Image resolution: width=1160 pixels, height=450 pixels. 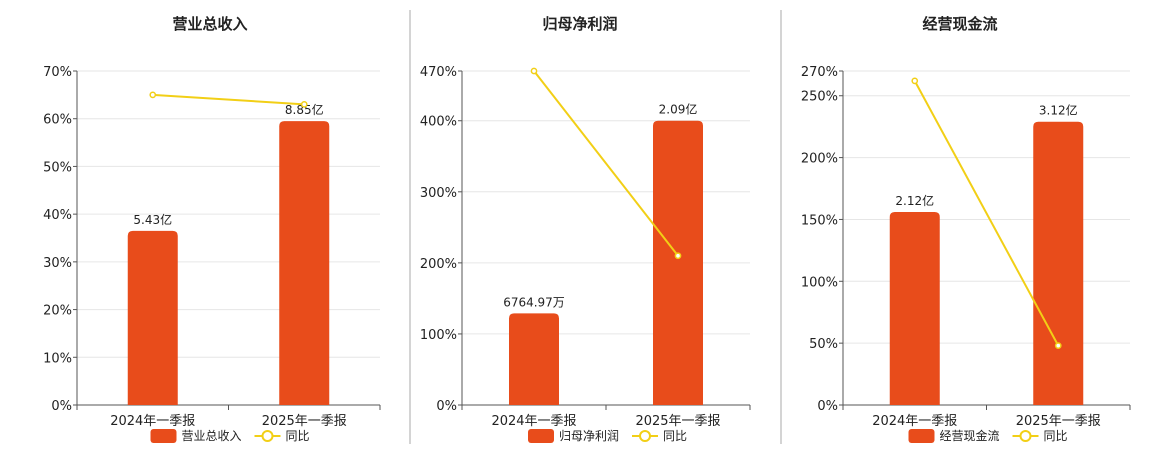 I want to click on y-tick-label: 470%, so click(x=438, y=72).